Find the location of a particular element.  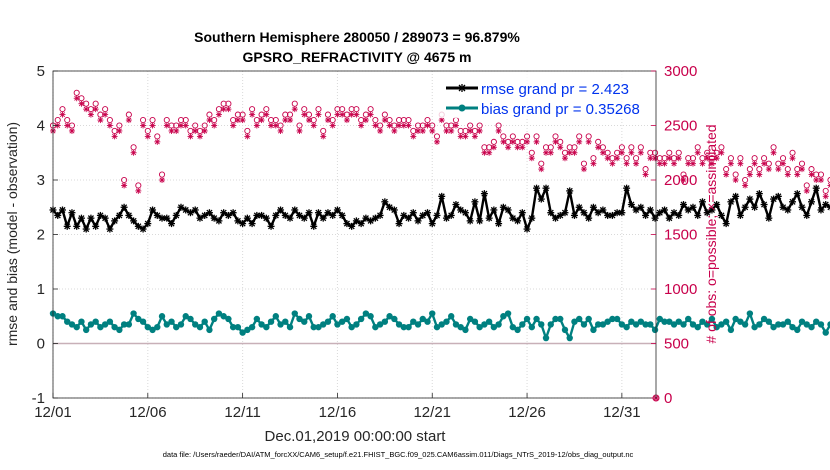

legend-box is located at coordinates (546, 95).